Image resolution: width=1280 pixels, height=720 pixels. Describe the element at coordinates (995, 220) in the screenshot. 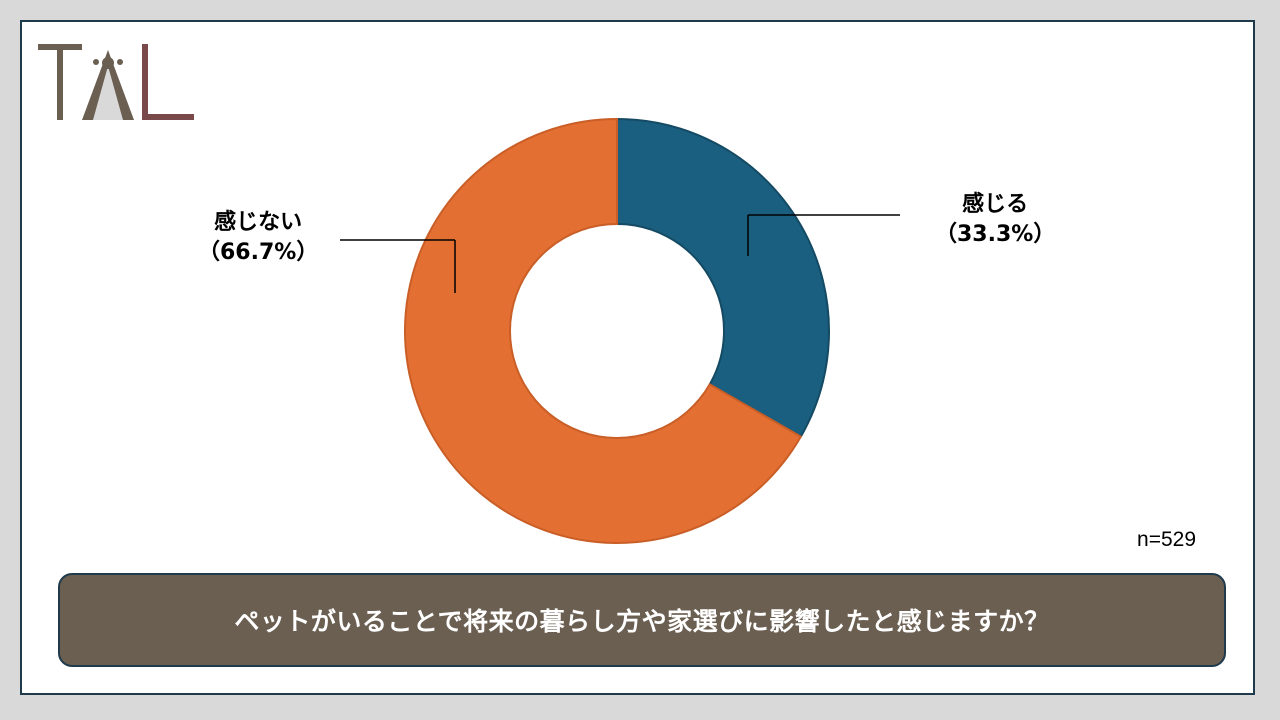

I see `slice-label-feel: 感じる （33.3%）` at that location.